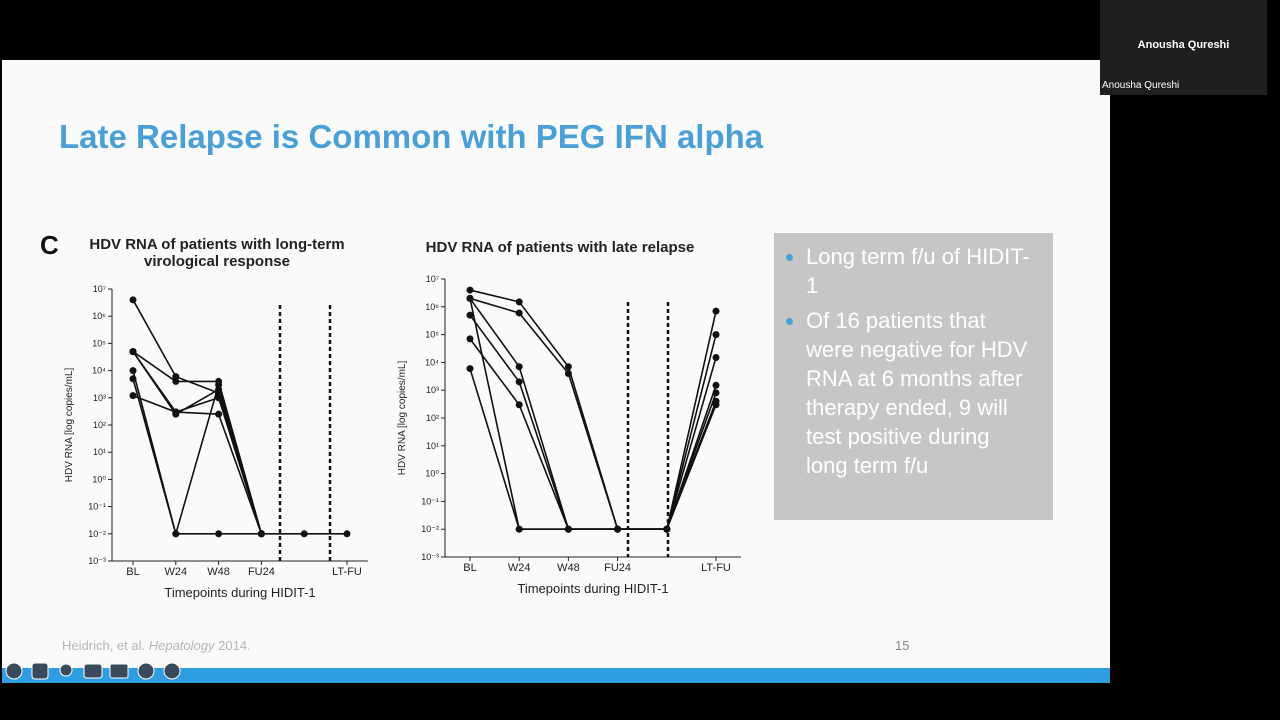  I want to click on video-button, so click(119, 671).